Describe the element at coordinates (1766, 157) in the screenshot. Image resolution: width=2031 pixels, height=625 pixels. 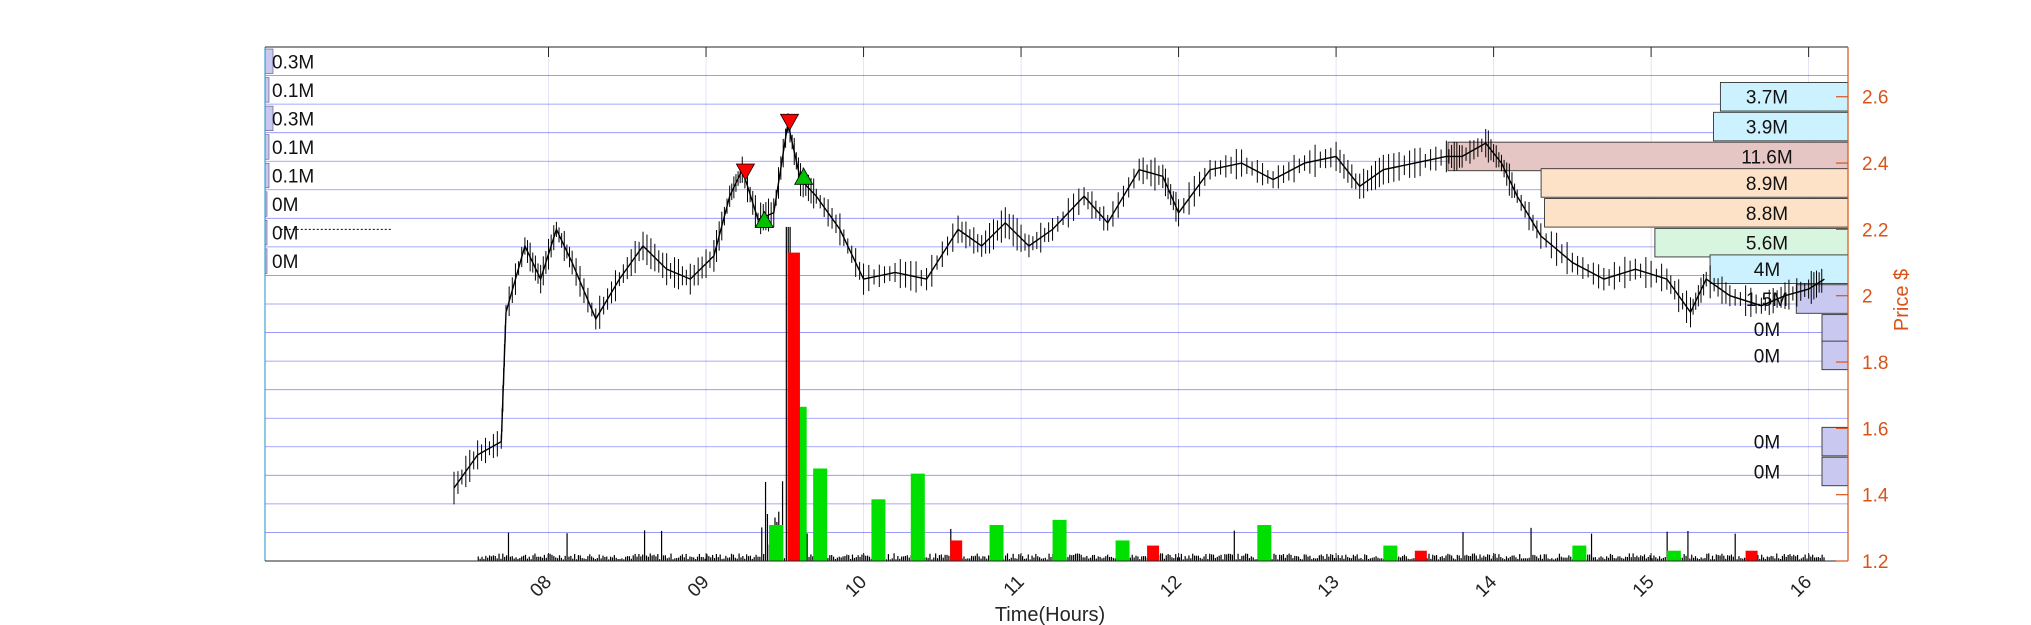
I see `right-profile-label: 11.6M` at that location.